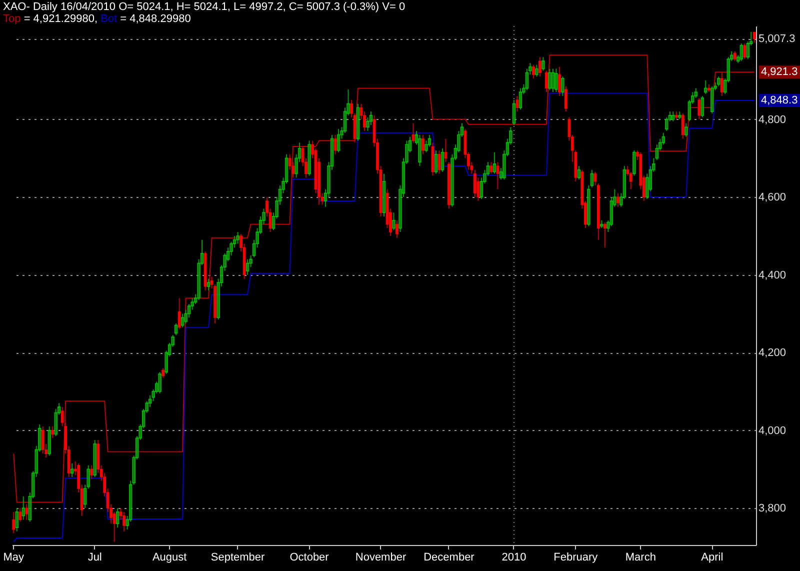 The image size is (800, 571). Describe the element at coordinates (777, 39) in the screenshot. I see `y-tick-label: 5,007.3` at that location.